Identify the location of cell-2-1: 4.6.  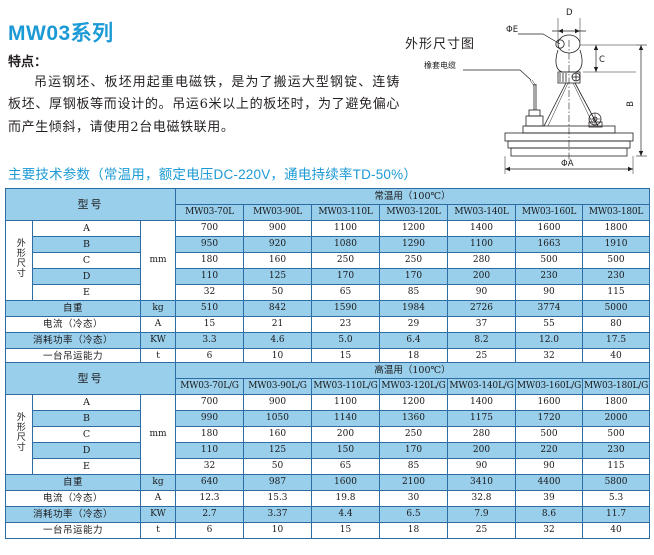
(277, 340).